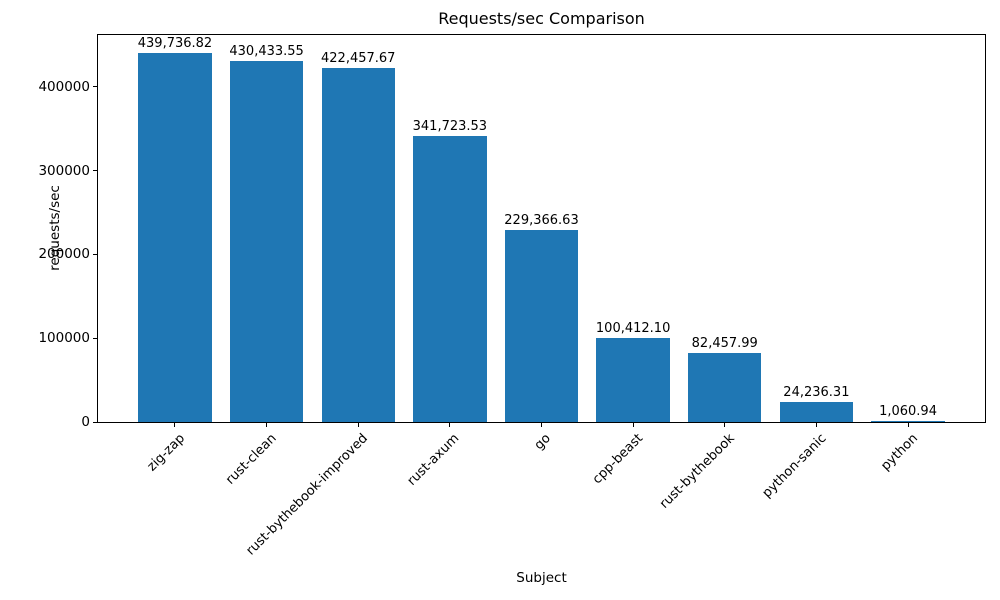 The width and height of the screenshot is (1000, 600). I want to click on x-tick-label: zig-zap, so click(166, 453).